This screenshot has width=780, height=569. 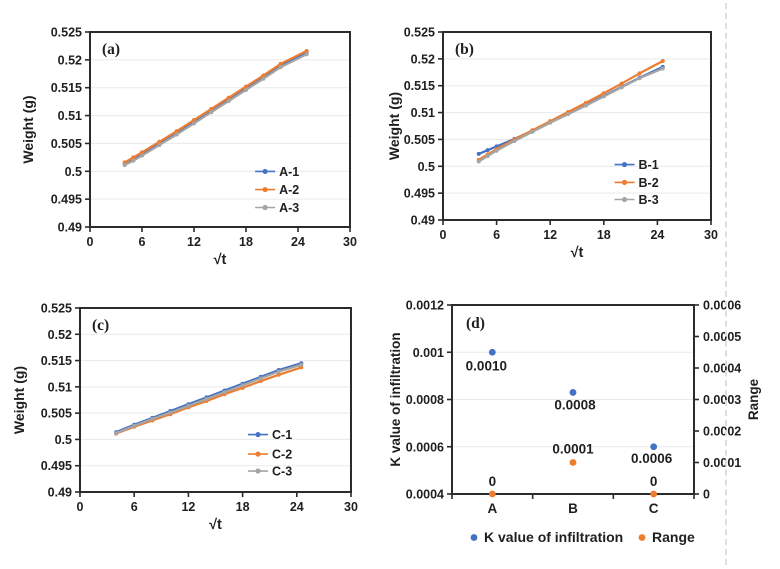 I want to click on left-tick-label: 0.0006, so click(x=425, y=447).